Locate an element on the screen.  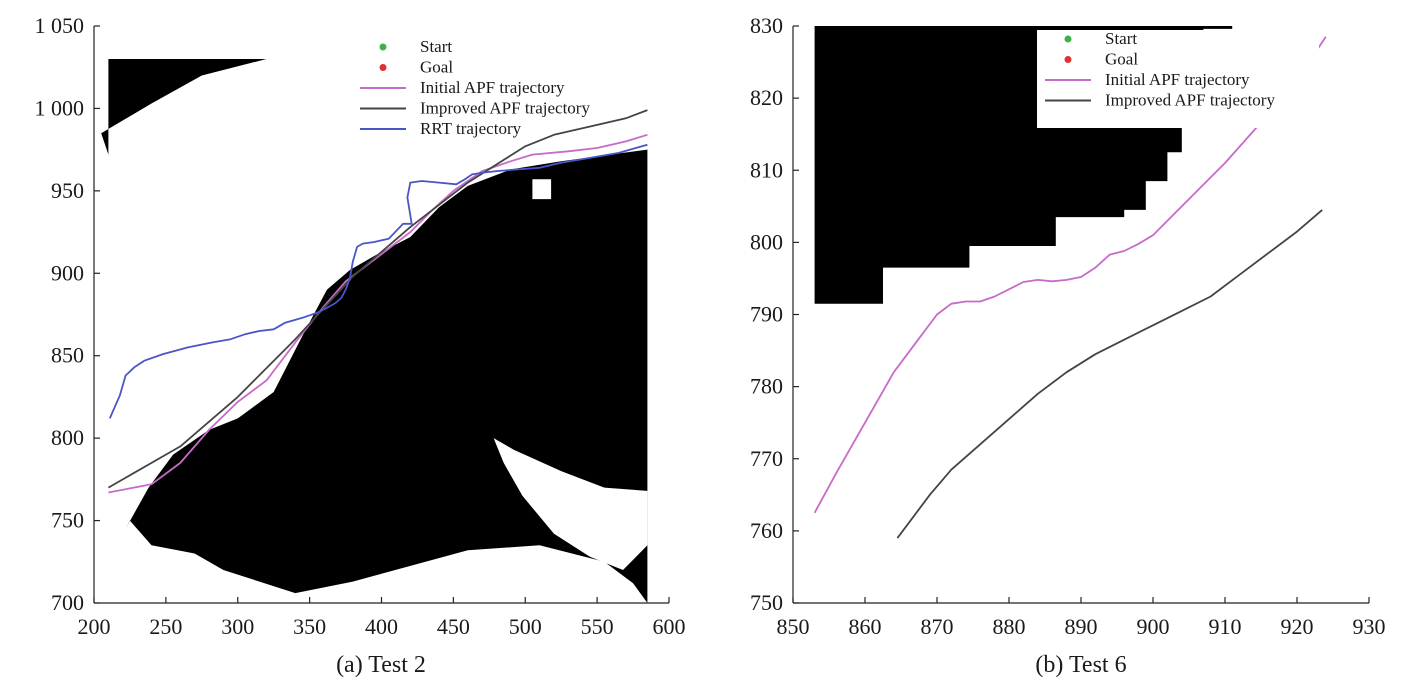
x-tick-label: 900 is located at coordinates (1153, 626).